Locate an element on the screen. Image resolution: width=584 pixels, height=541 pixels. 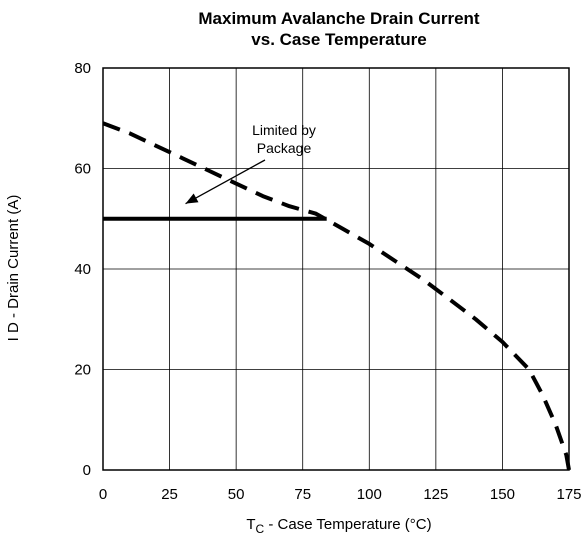
x-axis-label-prefix: T is located at coordinates (250, 524).